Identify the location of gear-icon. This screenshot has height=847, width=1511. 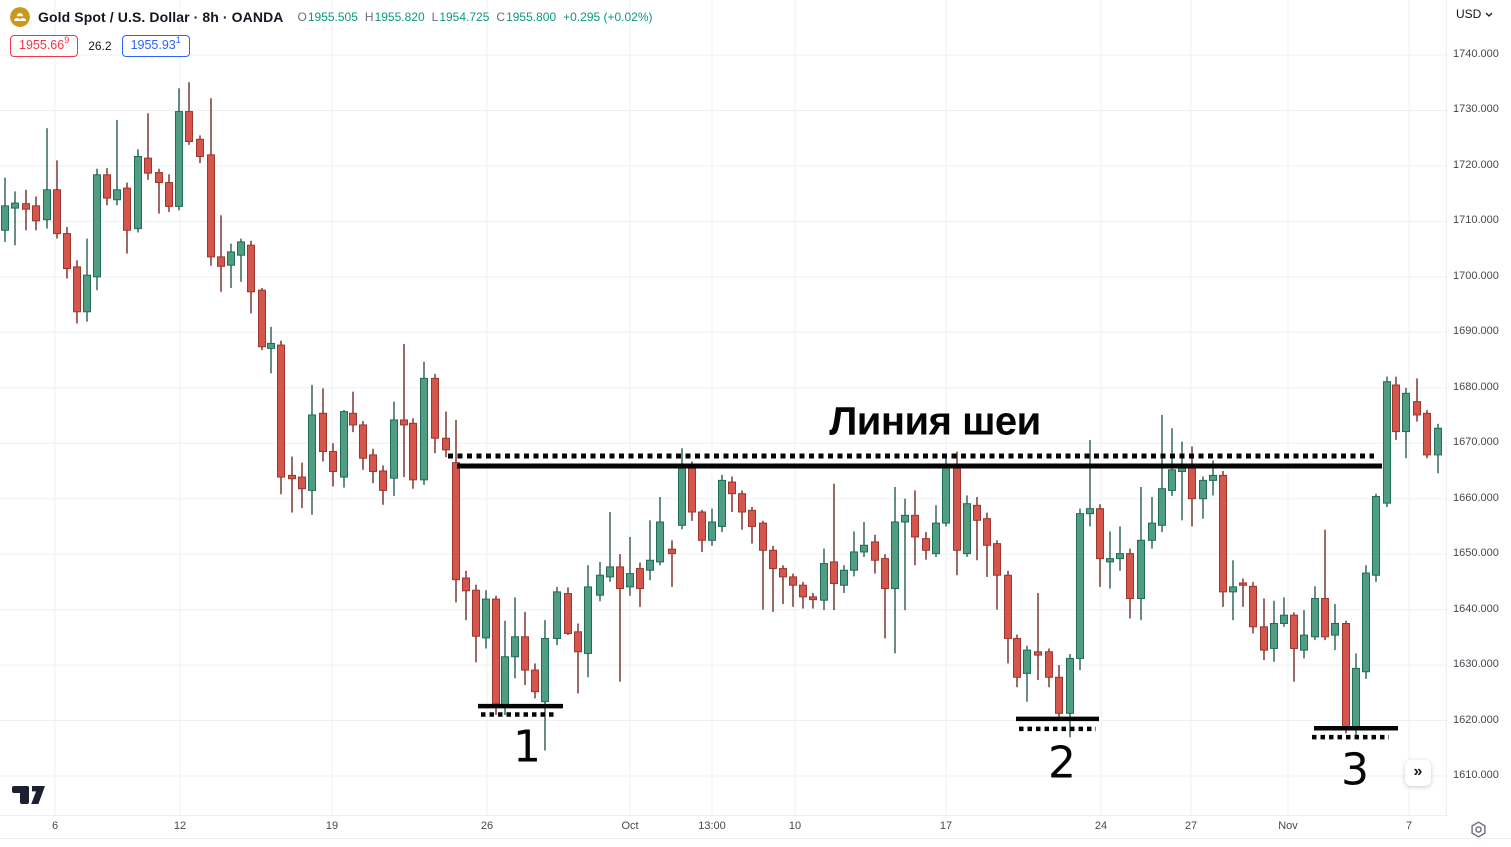
(1478, 829).